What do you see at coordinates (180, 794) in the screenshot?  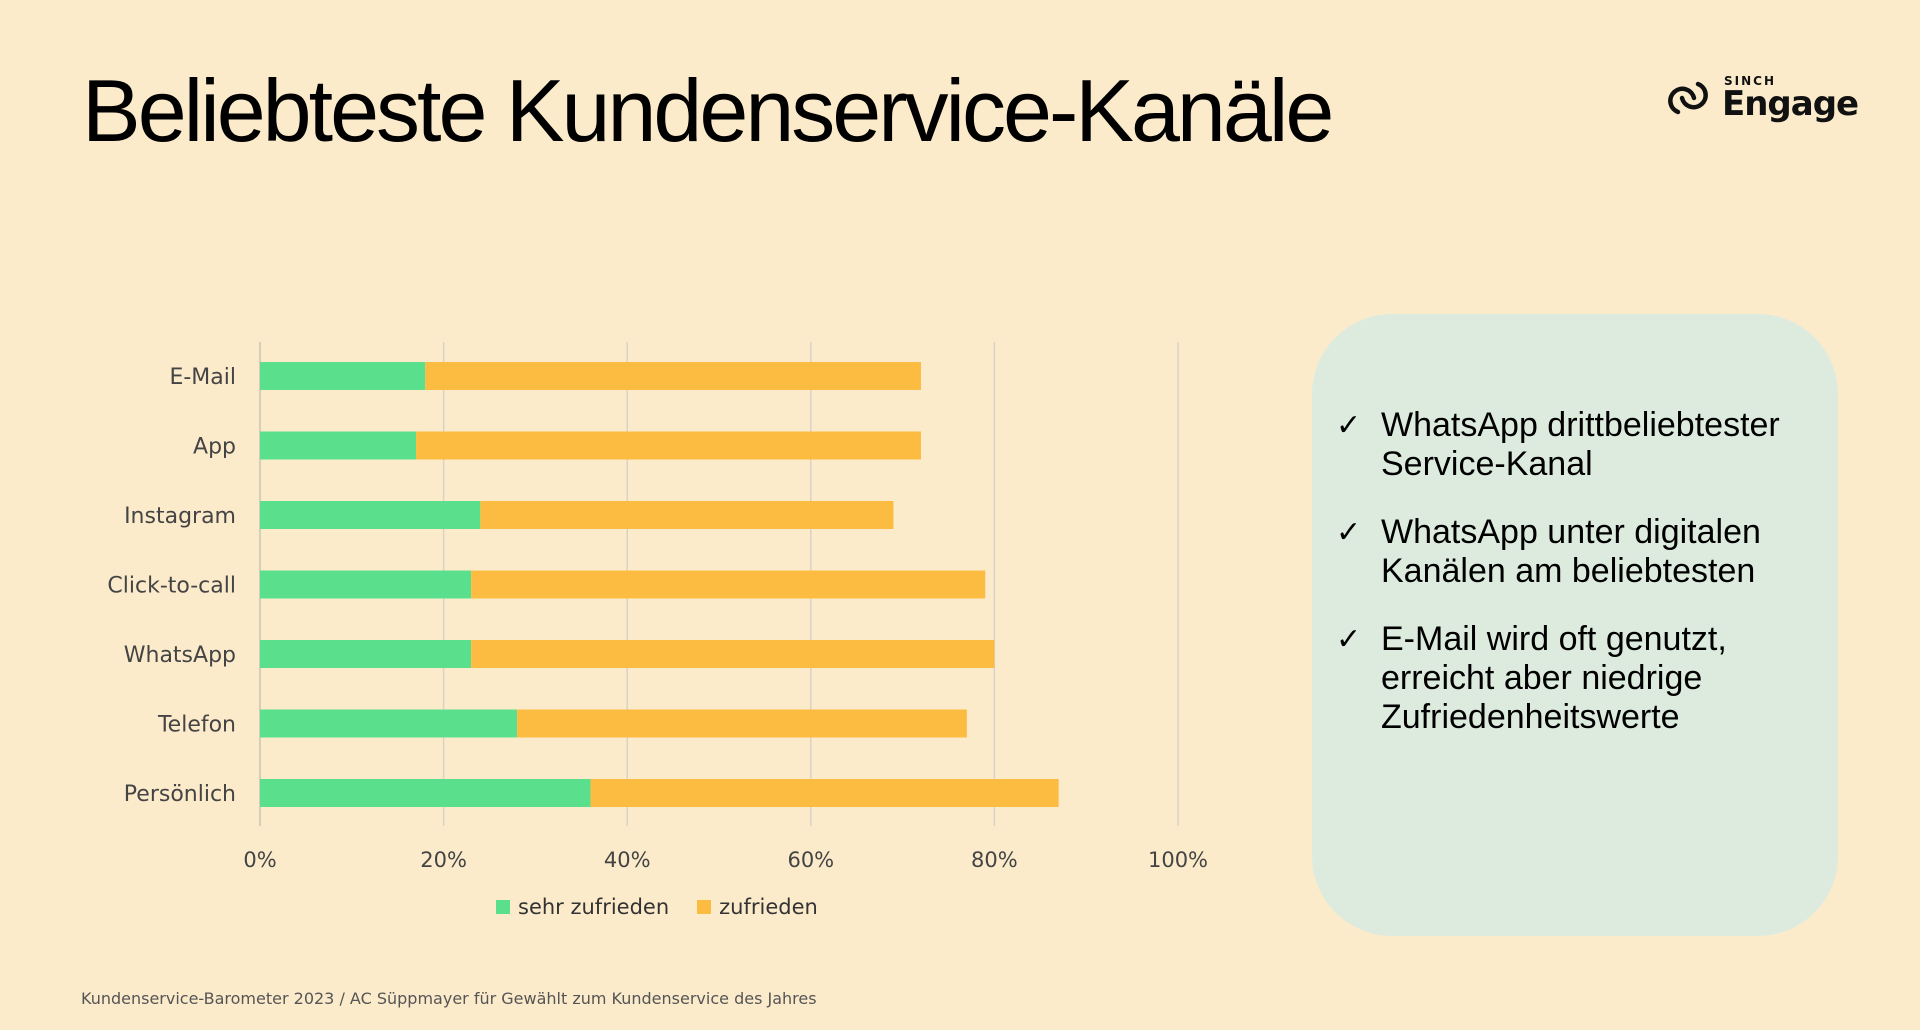 I see `category-label: Persönlich` at bounding box center [180, 794].